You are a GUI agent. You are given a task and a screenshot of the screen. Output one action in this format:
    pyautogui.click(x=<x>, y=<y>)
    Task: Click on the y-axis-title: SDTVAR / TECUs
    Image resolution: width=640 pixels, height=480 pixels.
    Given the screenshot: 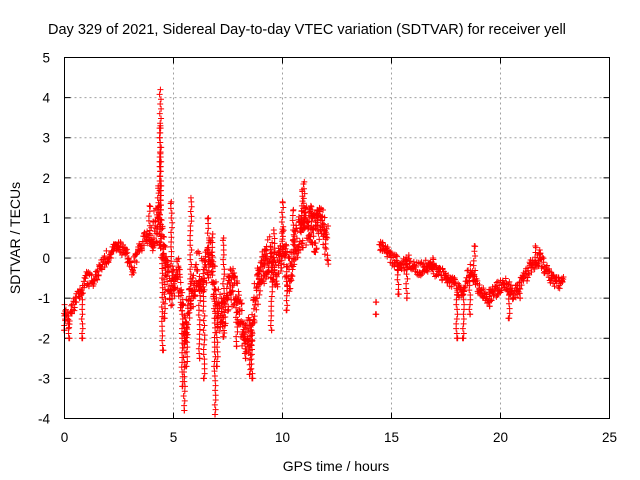 What is the action you would take?
    pyautogui.click(x=15, y=238)
    